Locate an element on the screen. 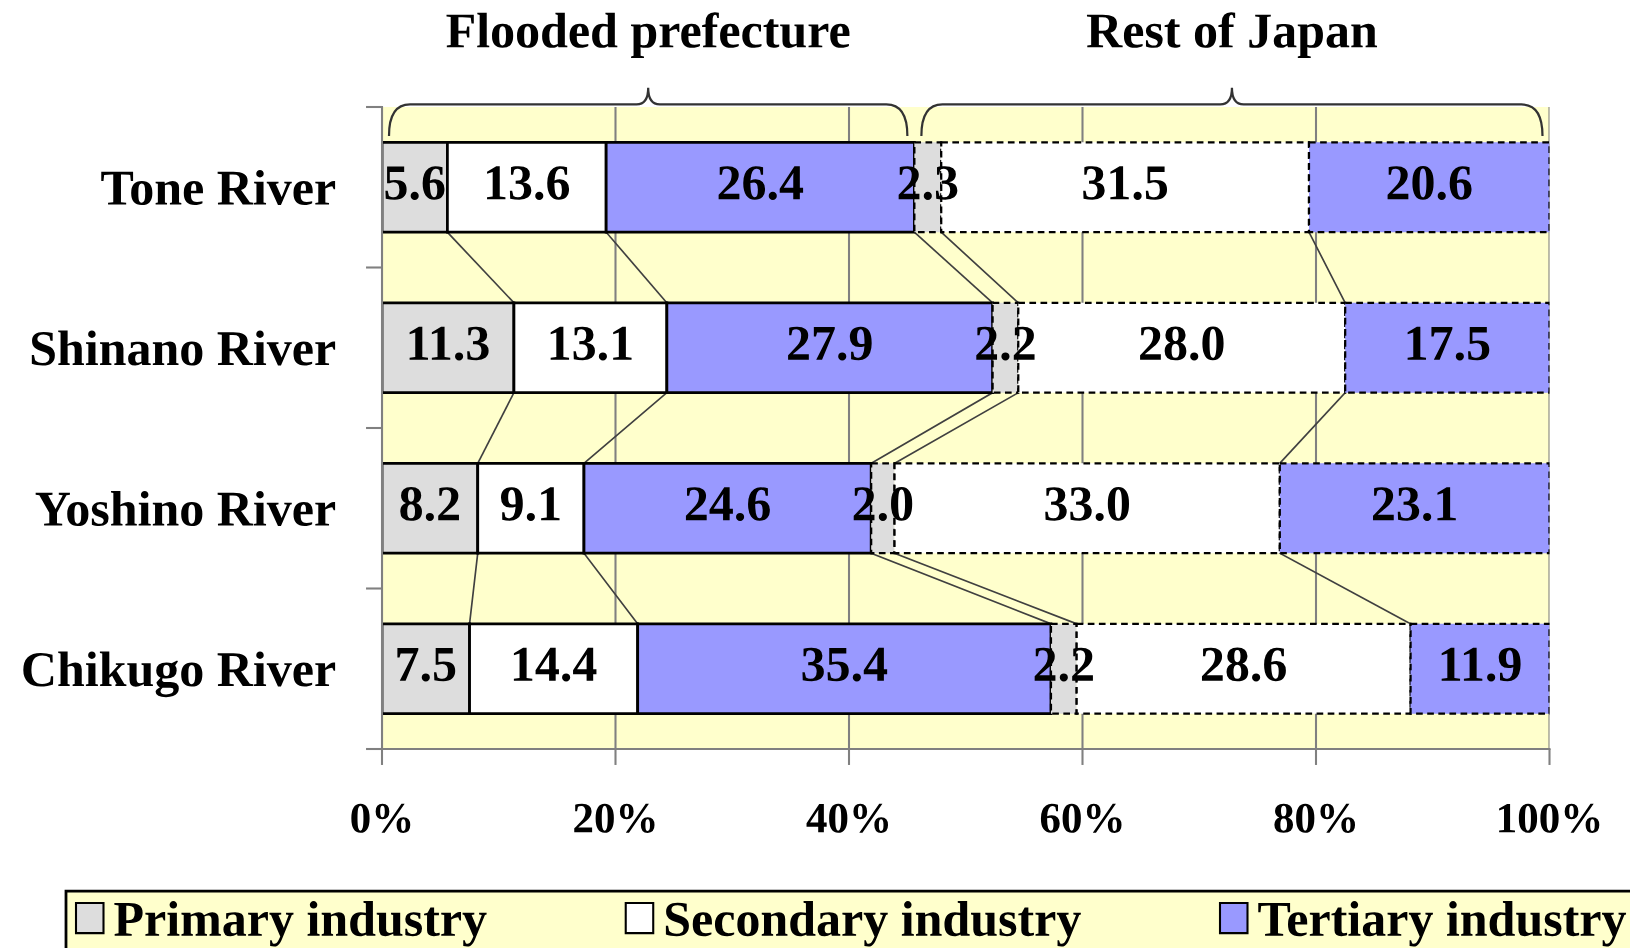 This screenshot has width=1630, height=948. x-tick-label: 100% is located at coordinates (1549, 818).